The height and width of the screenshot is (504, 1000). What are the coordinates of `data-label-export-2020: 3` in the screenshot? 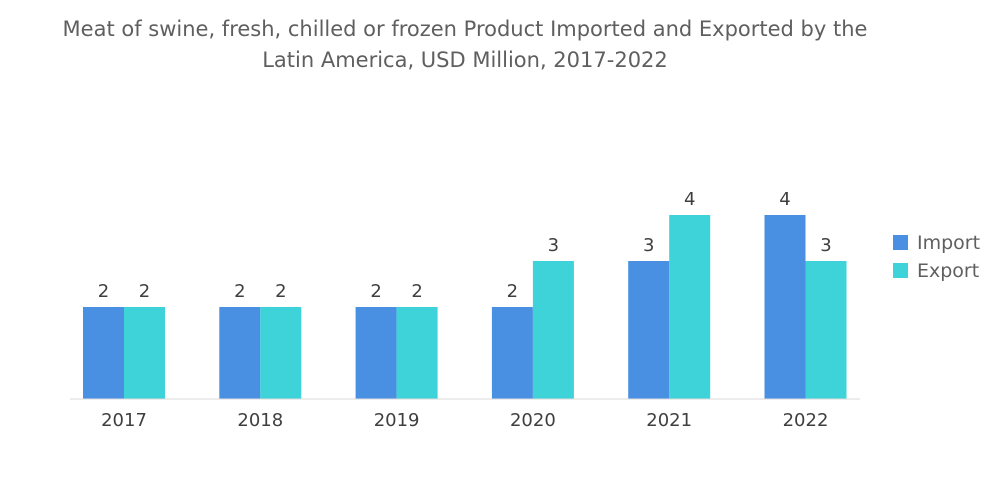 It's located at (553, 245).